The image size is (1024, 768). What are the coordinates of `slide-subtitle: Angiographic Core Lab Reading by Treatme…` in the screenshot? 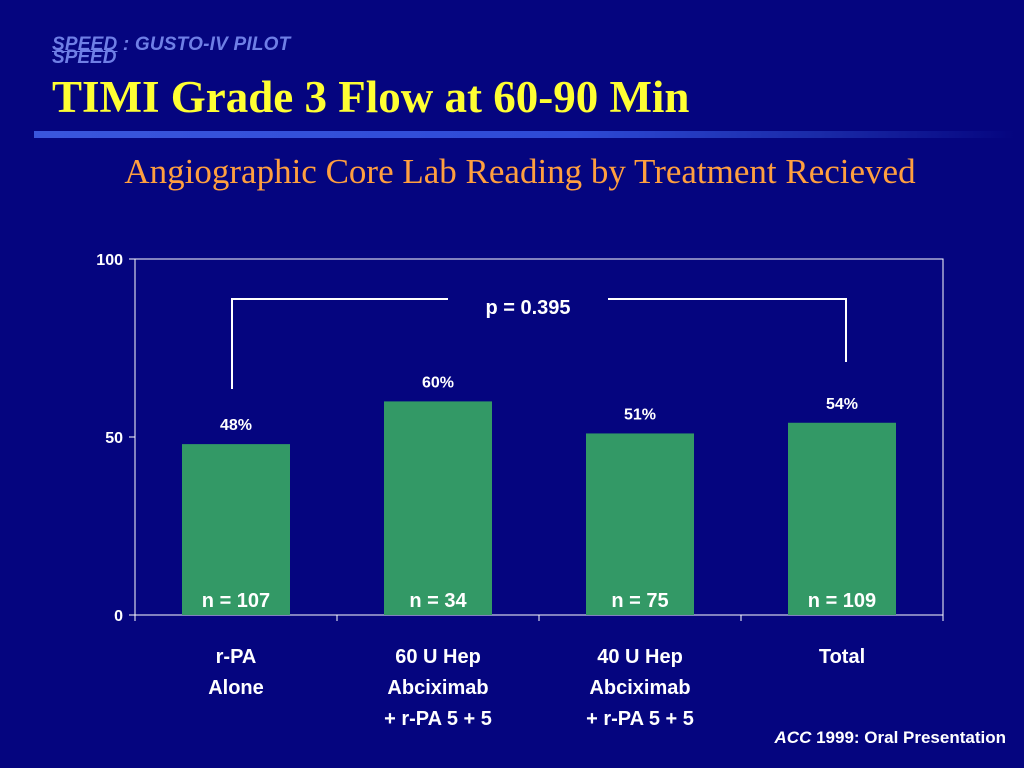 It's located at (520, 171).